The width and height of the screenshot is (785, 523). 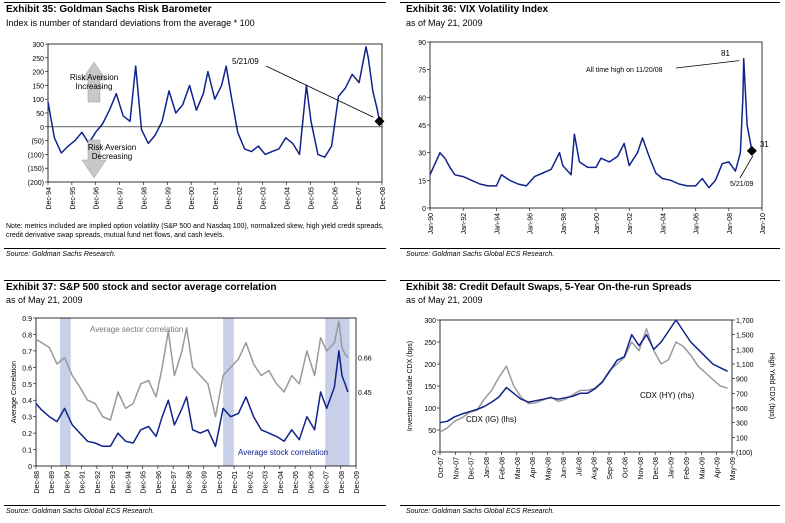 I want to click on x-tick-label: Dec-92, so click(x=98, y=482).